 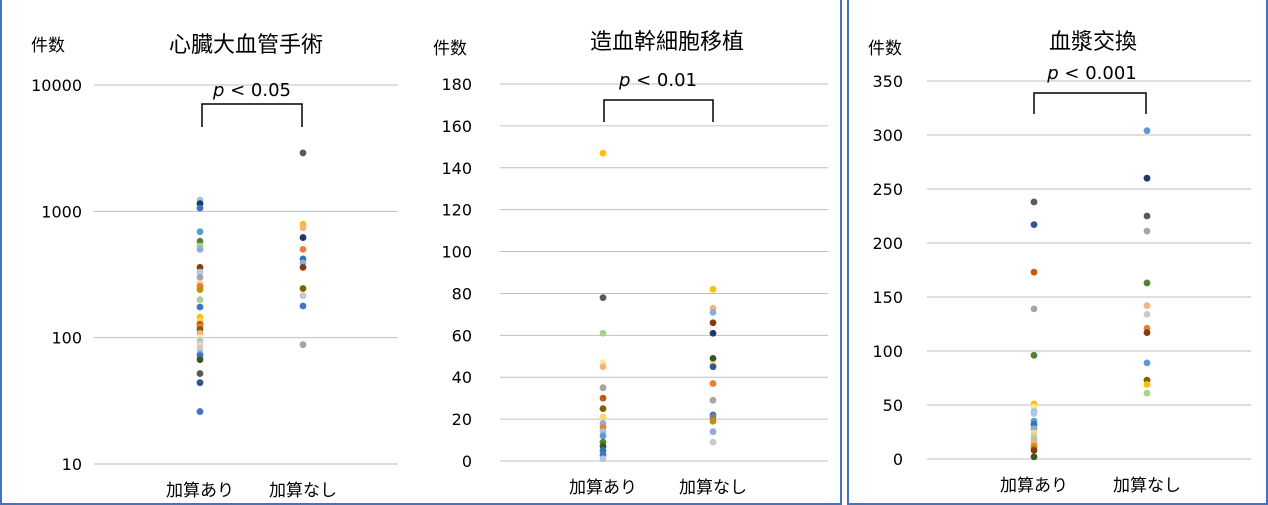 What do you see at coordinates (887, 243) in the screenshot?
I see `y-tick-label: 200` at bounding box center [887, 243].